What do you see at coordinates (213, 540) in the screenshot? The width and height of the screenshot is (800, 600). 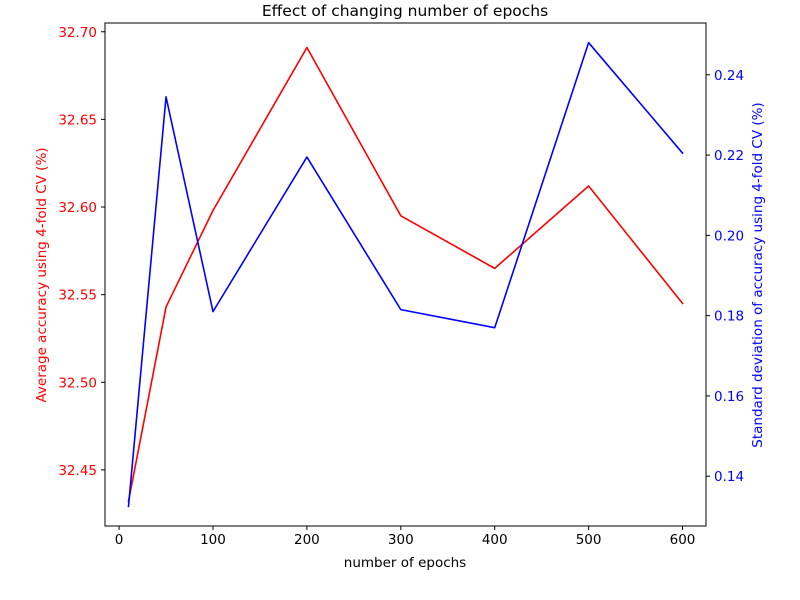 I see `x-tick-label: 100` at bounding box center [213, 540].